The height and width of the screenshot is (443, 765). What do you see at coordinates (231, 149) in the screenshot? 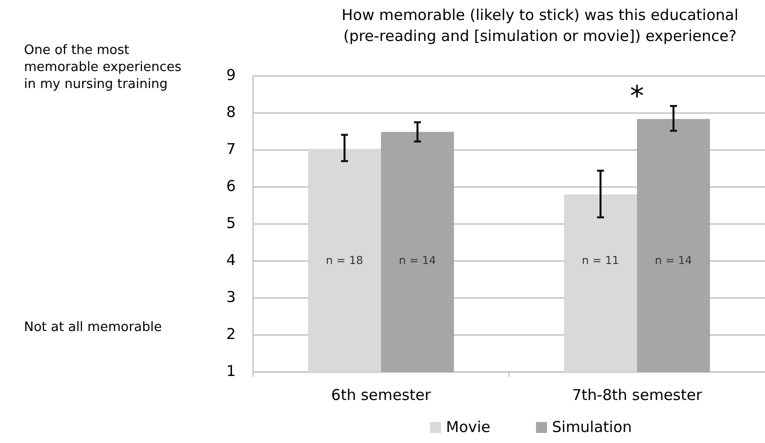
I see `y-tick-label: 7` at bounding box center [231, 149].